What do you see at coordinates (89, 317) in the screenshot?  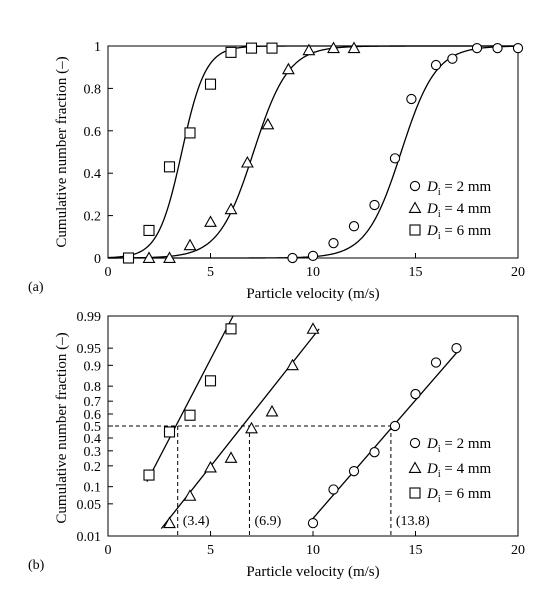 I see `b-y-tick-label-12: 0.99` at bounding box center [89, 317].